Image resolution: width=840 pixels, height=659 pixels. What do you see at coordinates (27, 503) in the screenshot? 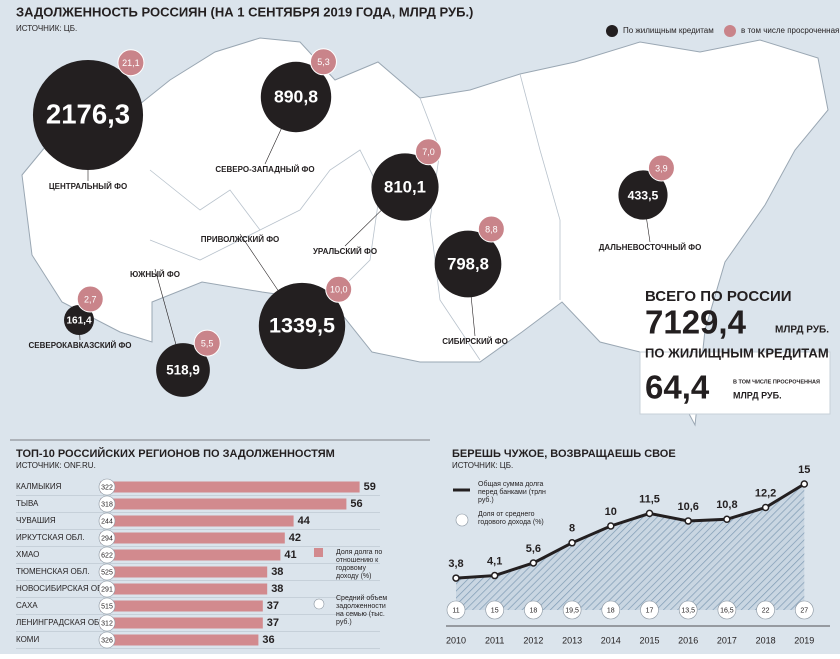
I see `region-label: ТЫВА` at bounding box center [27, 503].